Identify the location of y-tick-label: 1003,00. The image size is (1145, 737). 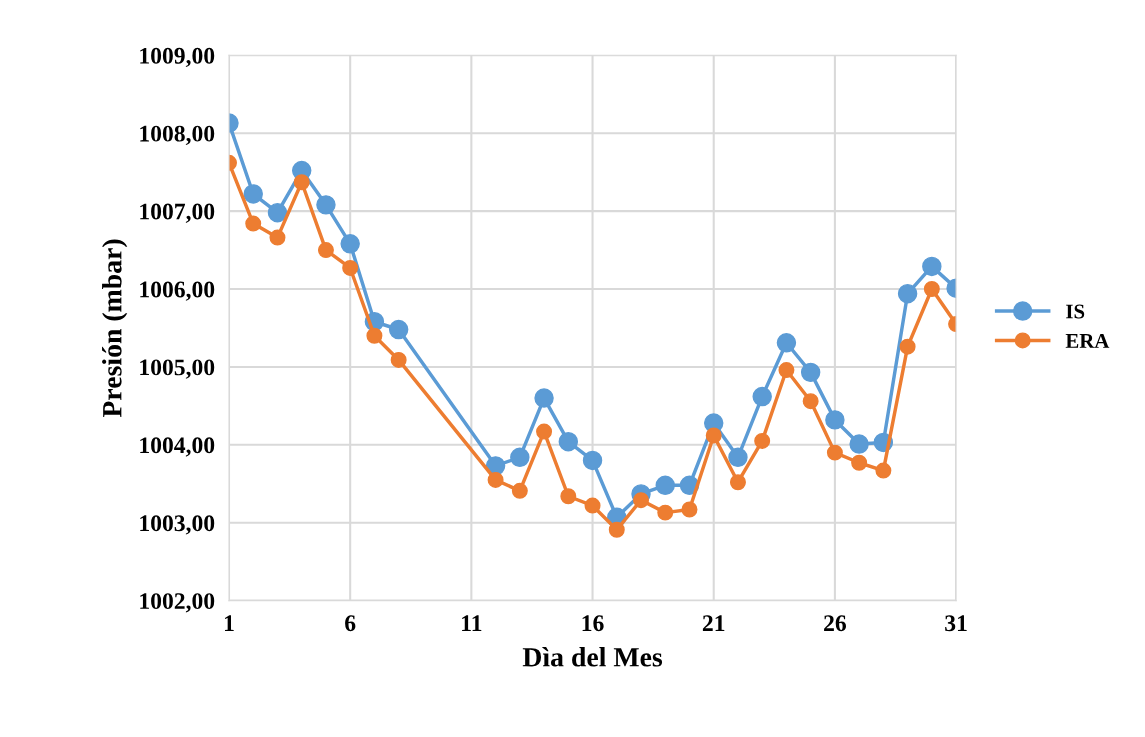
(177, 525).